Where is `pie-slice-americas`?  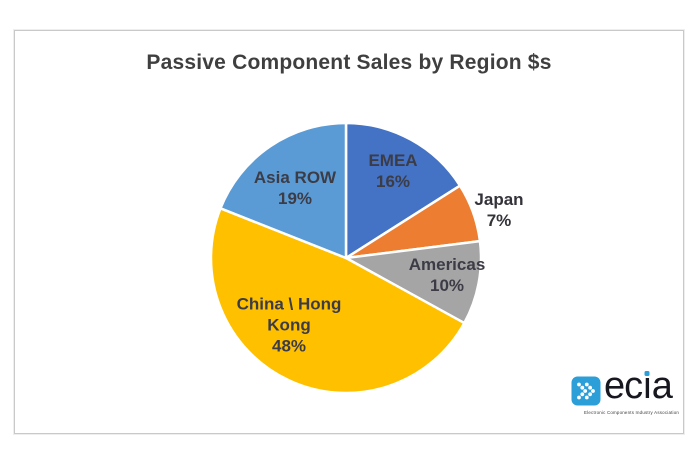
pie-slice-americas is located at coordinates (413, 282).